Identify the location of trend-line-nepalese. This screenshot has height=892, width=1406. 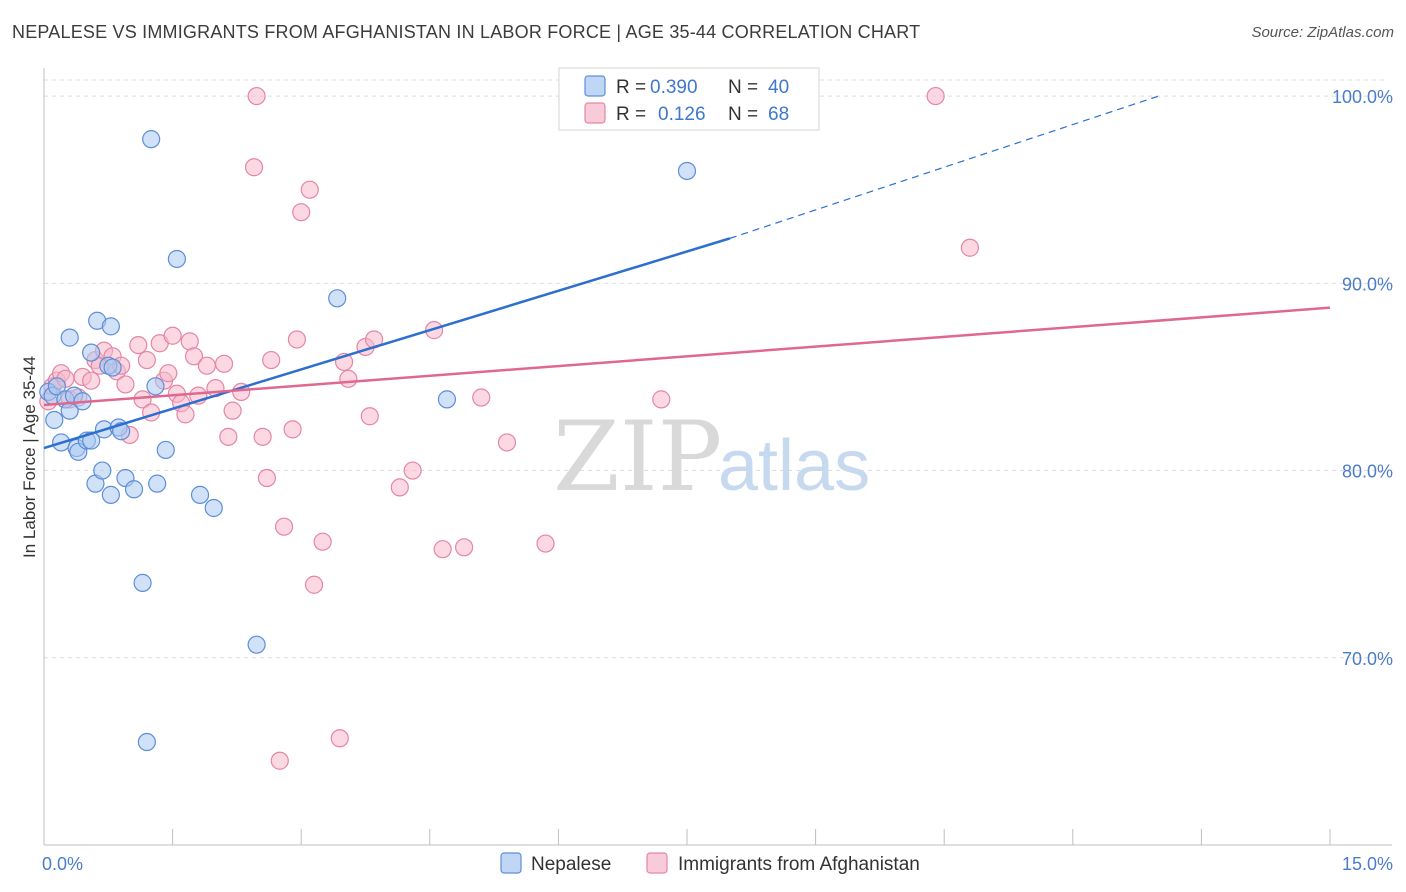
(387, 343).